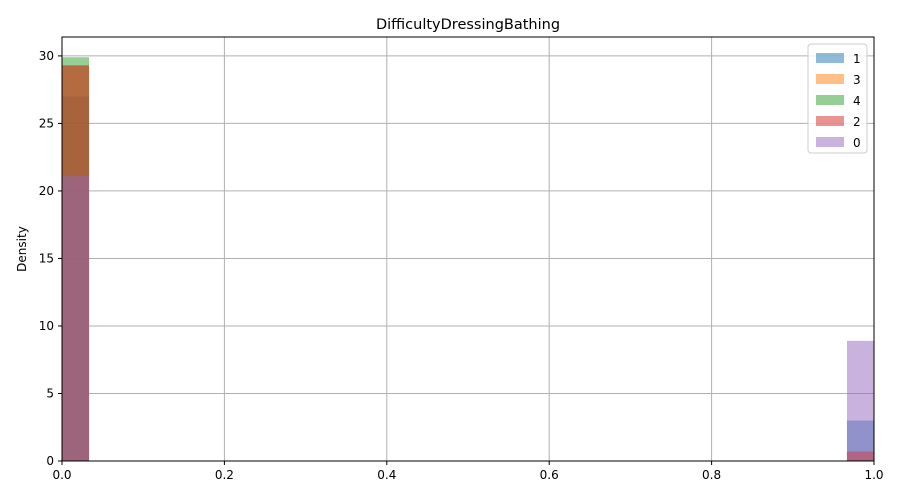  Describe the element at coordinates (224, 475) in the screenshot. I see `x-tick-label-1: 0.2` at that location.